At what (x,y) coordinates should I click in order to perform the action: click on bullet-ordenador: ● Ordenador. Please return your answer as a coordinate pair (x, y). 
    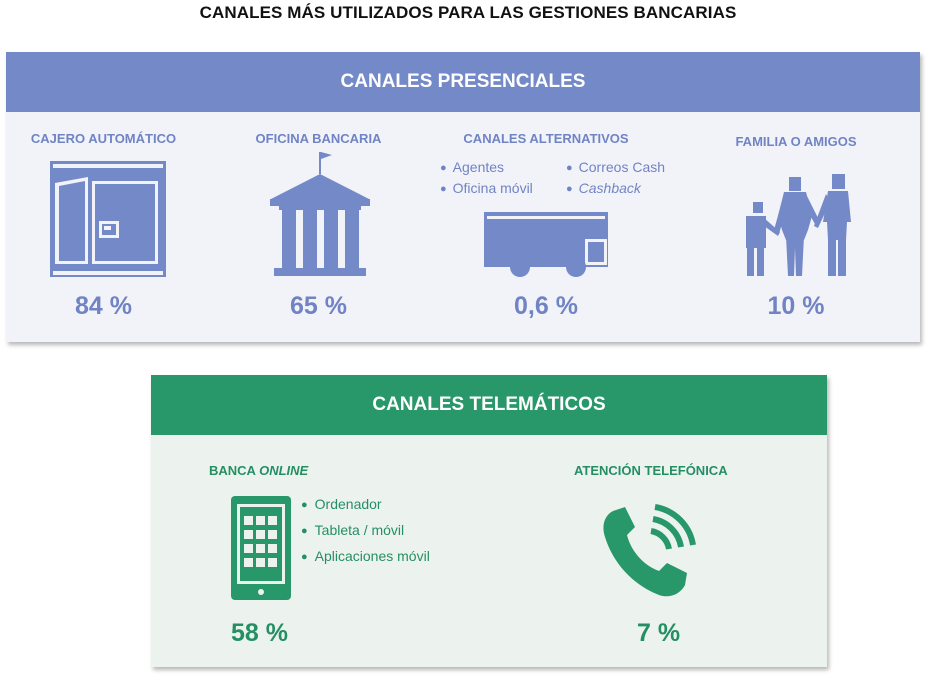
    Looking at the image, I should click on (341, 504).